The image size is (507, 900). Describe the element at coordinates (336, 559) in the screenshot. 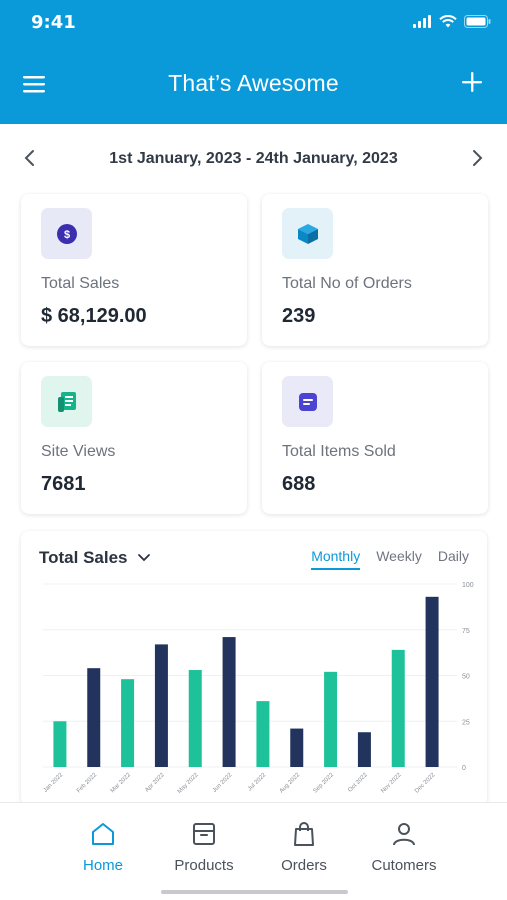

I see `tab-monthly: Monthly` at that location.